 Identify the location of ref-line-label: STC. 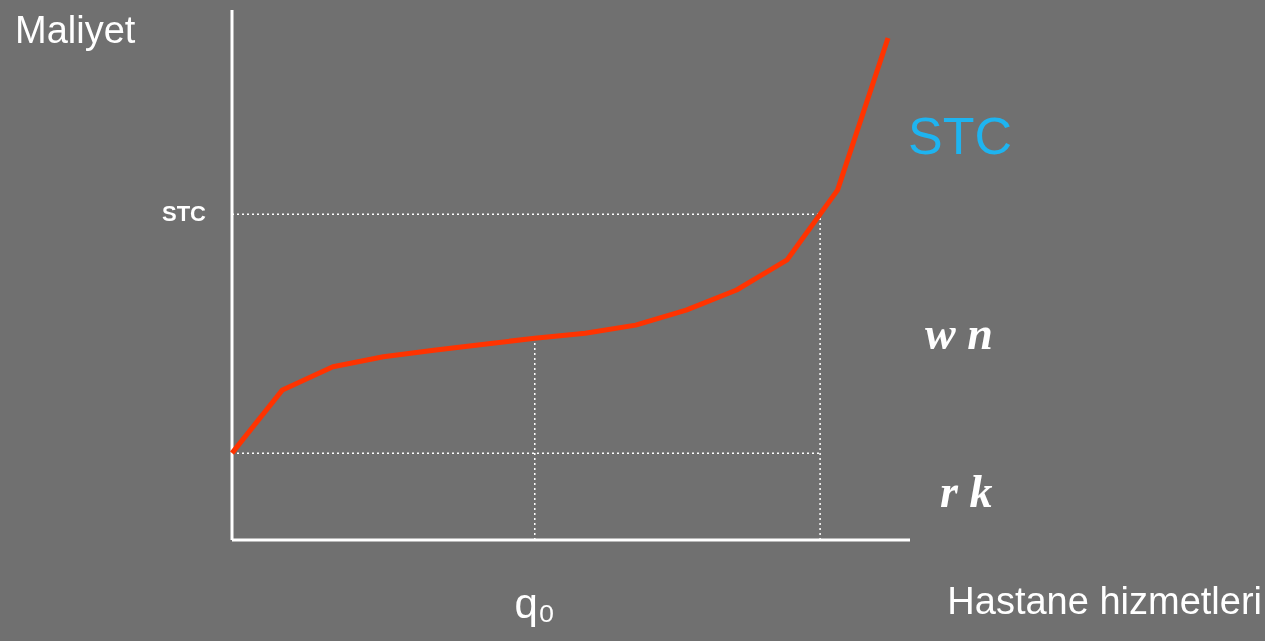
(184, 214).